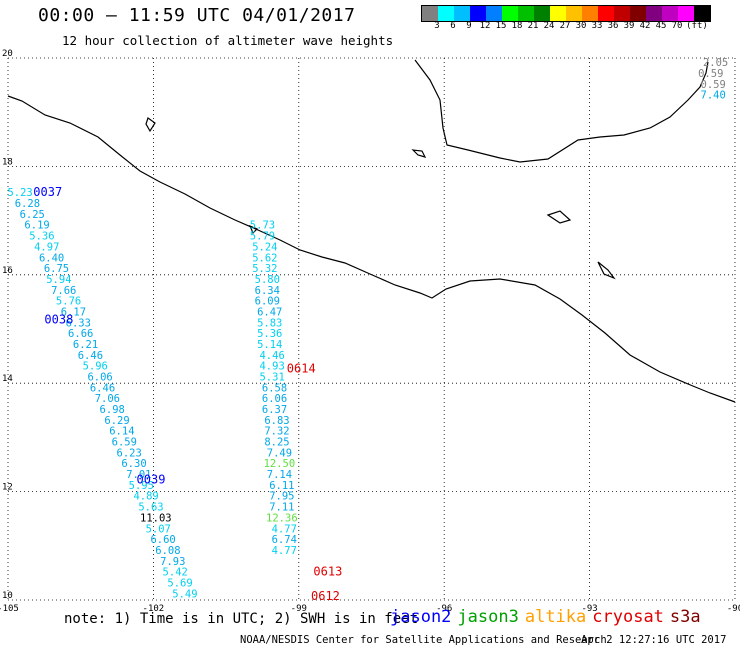 The height and width of the screenshot is (650, 740). Describe the element at coordinates (645, 26) in the screenshot. I see `colorbar-tick-label: 42` at that location.